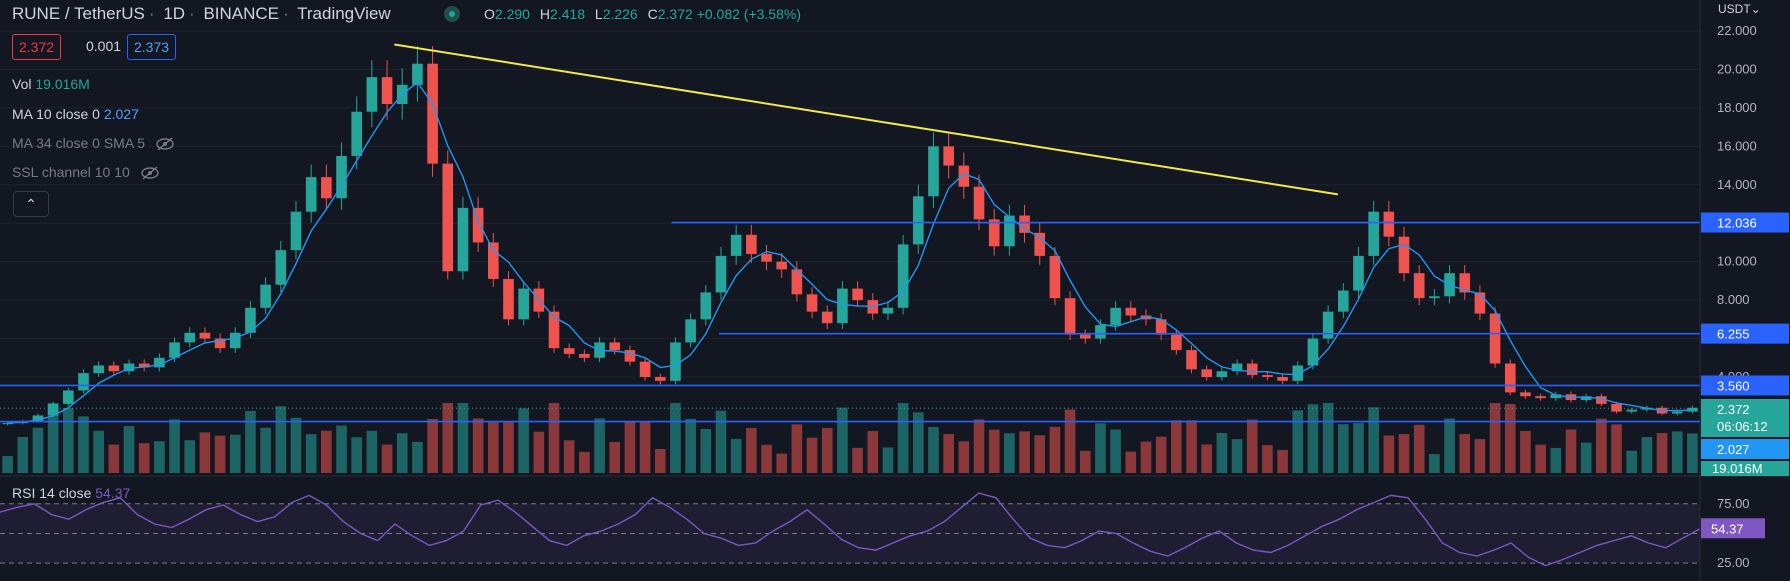  I want to click on trendline, so click(866, 119).